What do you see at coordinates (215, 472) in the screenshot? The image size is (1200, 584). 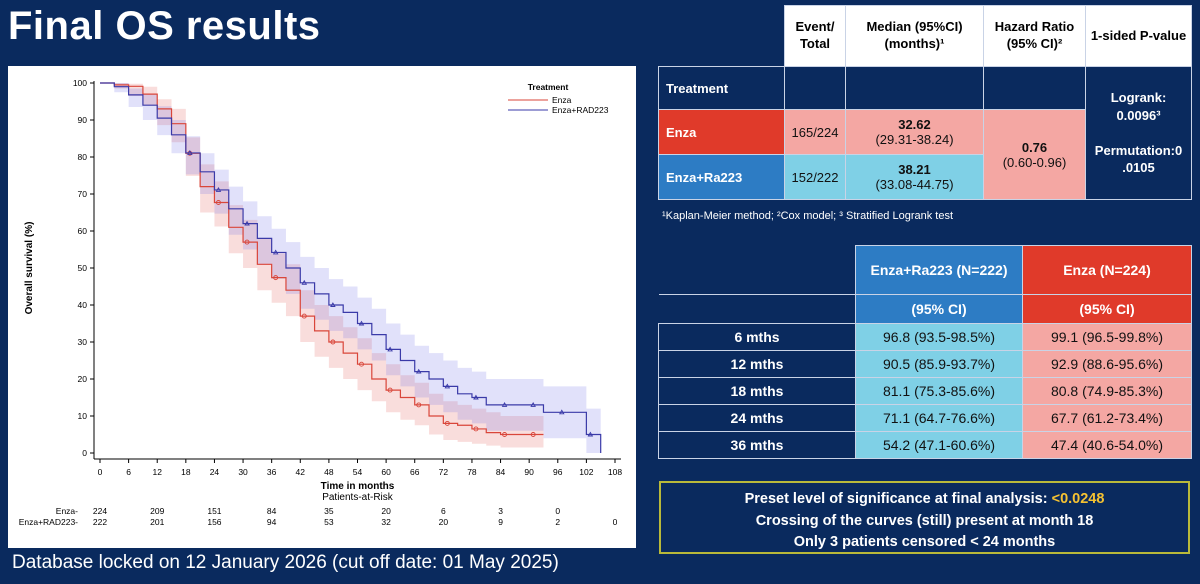 I see `x-tick-label: 24` at bounding box center [215, 472].